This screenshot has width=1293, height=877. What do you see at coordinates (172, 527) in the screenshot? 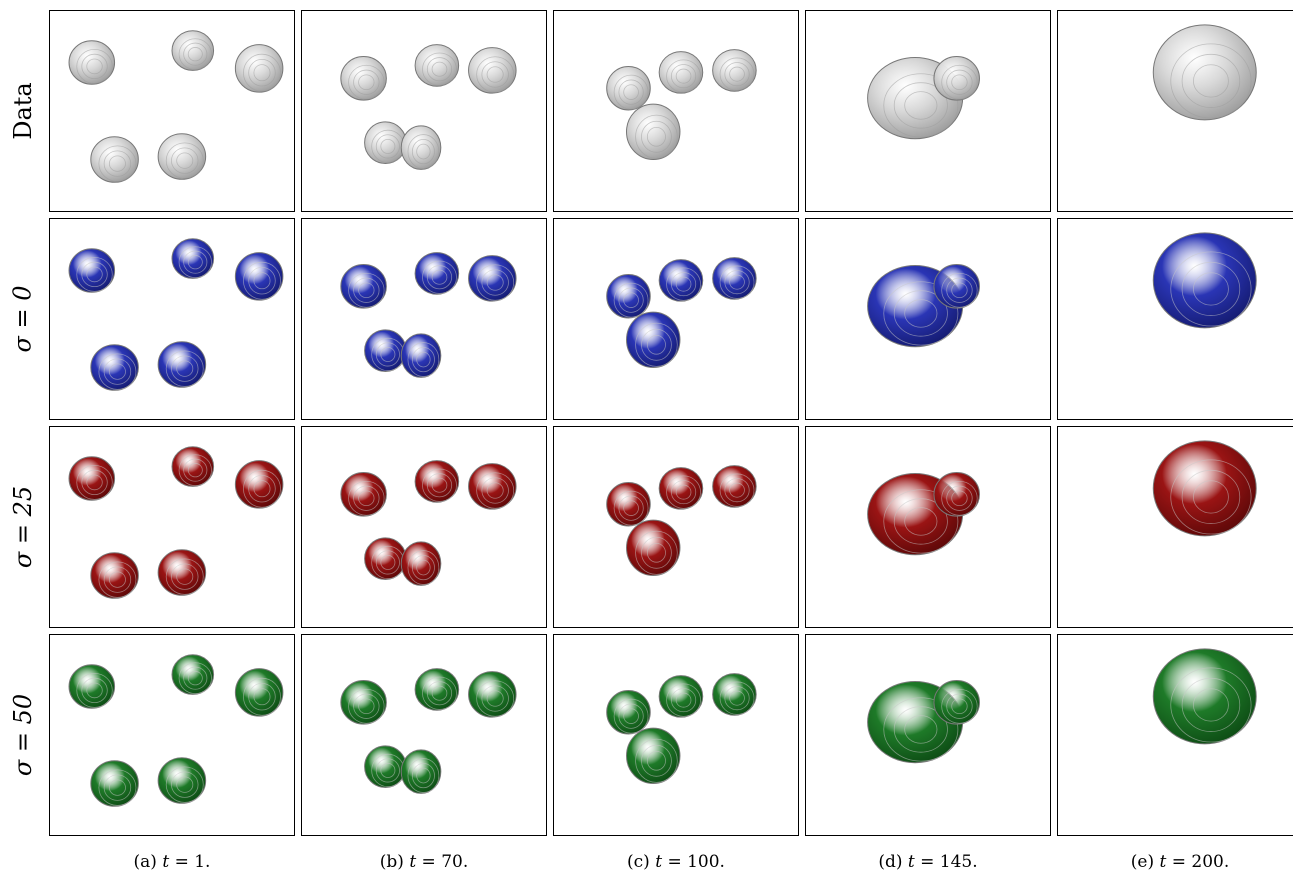
I see `panel-r3-c1` at bounding box center [172, 527].